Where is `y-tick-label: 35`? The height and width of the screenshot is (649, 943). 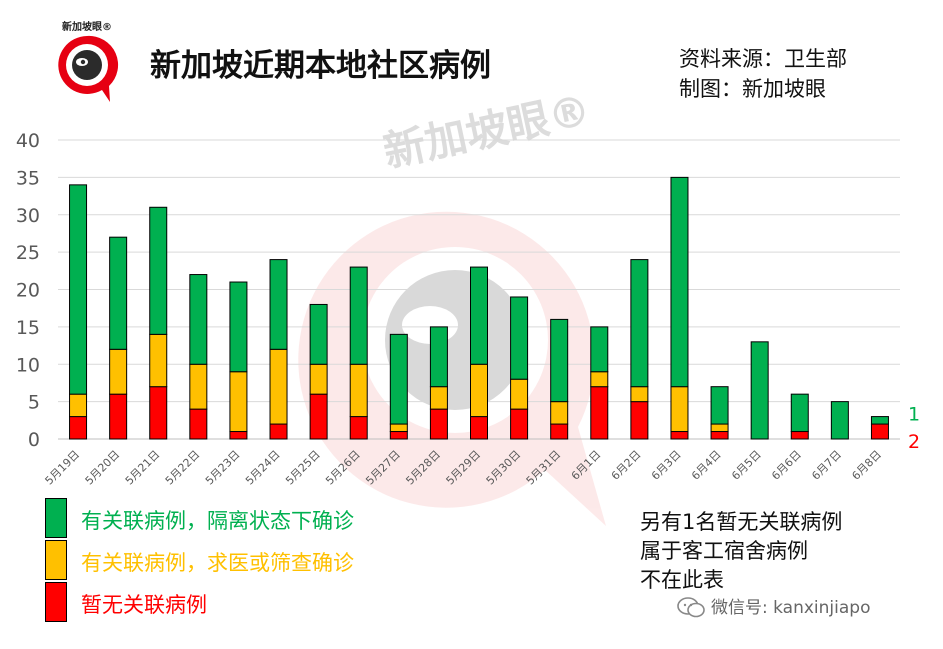
y-tick-label: 35 is located at coordinates (28, 178).